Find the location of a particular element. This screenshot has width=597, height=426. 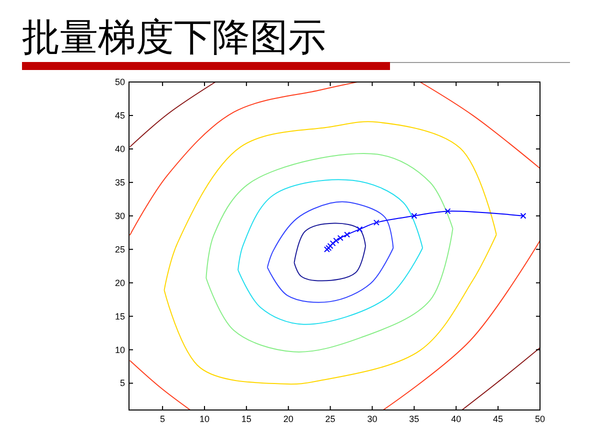

x-tick-label: 15 is located at coordinates (246, 419).